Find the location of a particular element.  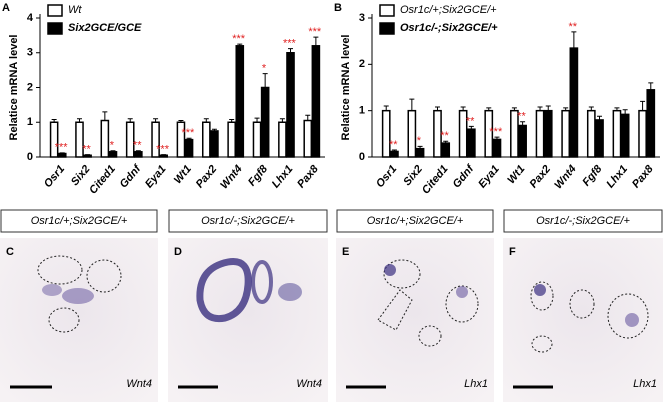

x-tick-label: Wnt4 is located at coordinates (231, 177).